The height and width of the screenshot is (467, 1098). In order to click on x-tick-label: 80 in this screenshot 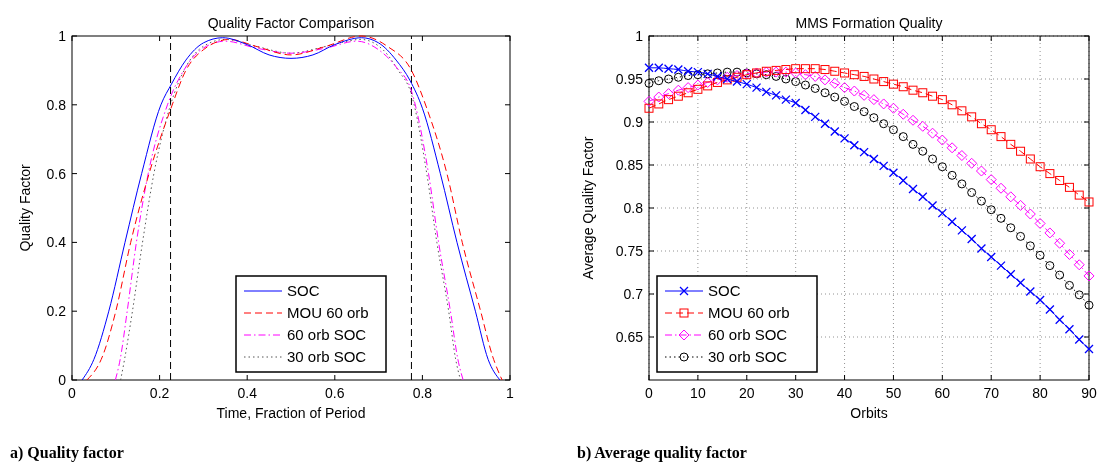, I will do `click(1040, 393)`.